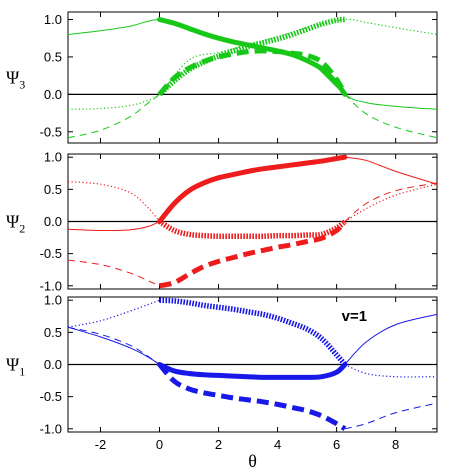  I want to click on x-tick-label: 8, so click(395, 444).